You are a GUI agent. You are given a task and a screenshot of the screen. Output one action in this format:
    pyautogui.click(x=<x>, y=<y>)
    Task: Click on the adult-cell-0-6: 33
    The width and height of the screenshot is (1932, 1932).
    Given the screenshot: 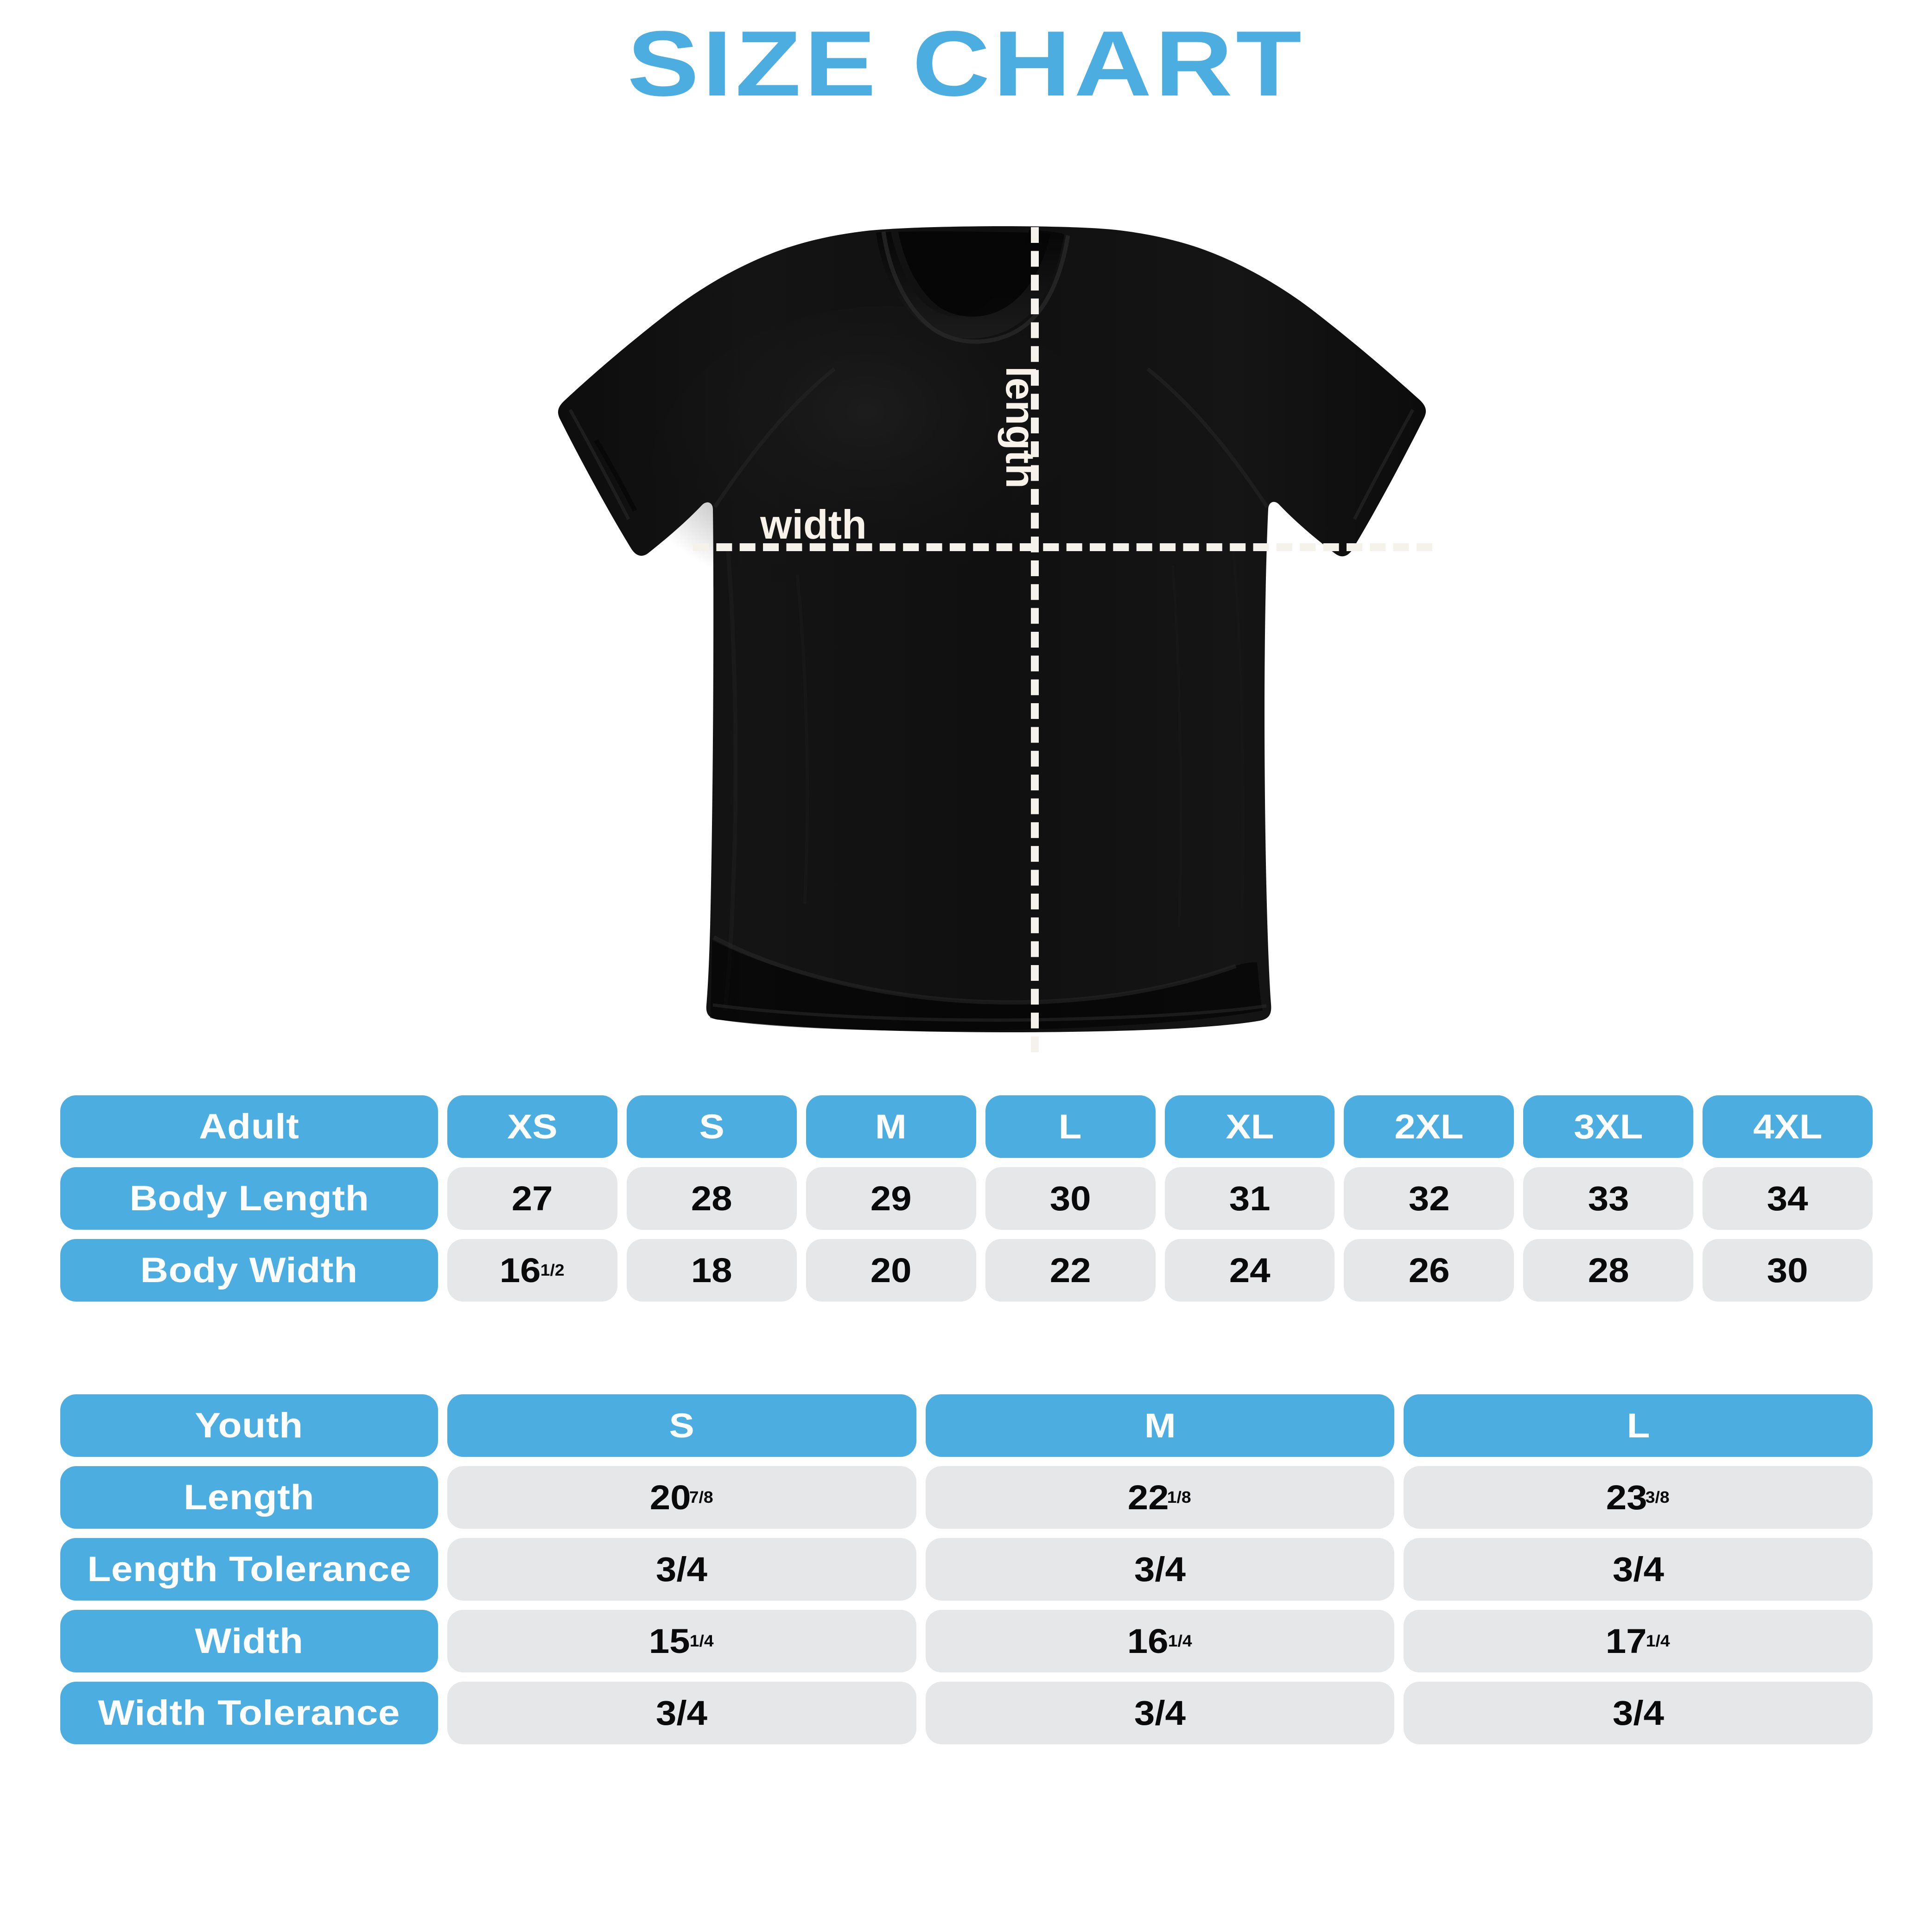 What is the action you would take?
    pyautogui.click(x=1608, y=1198)
    